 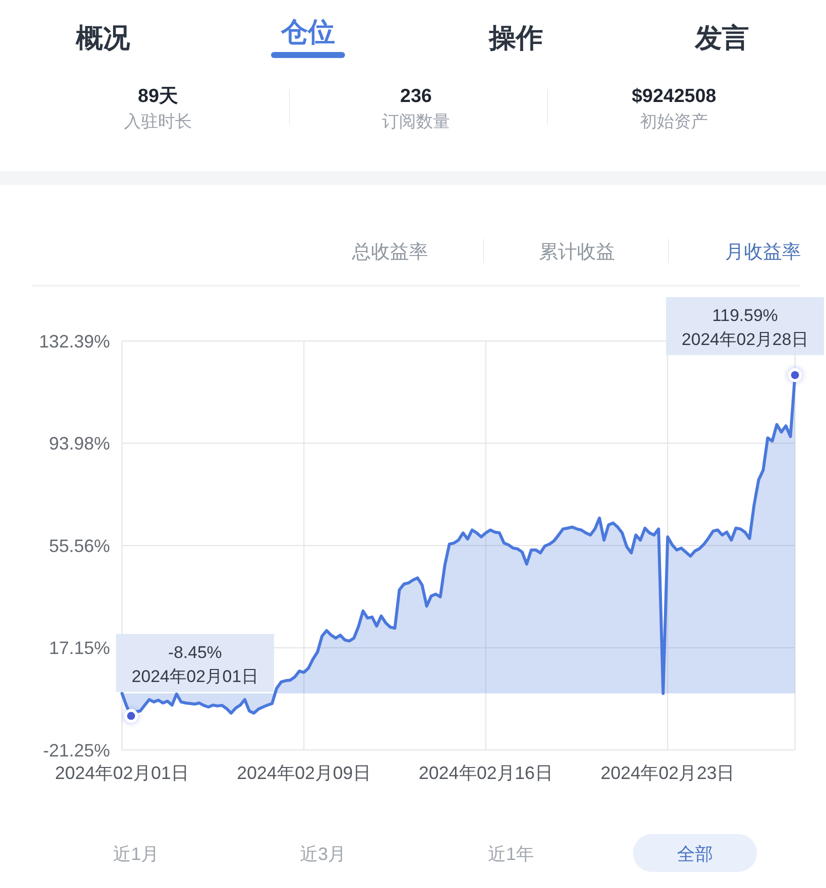 What do you see at coordinates (74, 341) in the screenshot?
I see `y-tick-label: 132.39%` at bounding box center [74, 341].